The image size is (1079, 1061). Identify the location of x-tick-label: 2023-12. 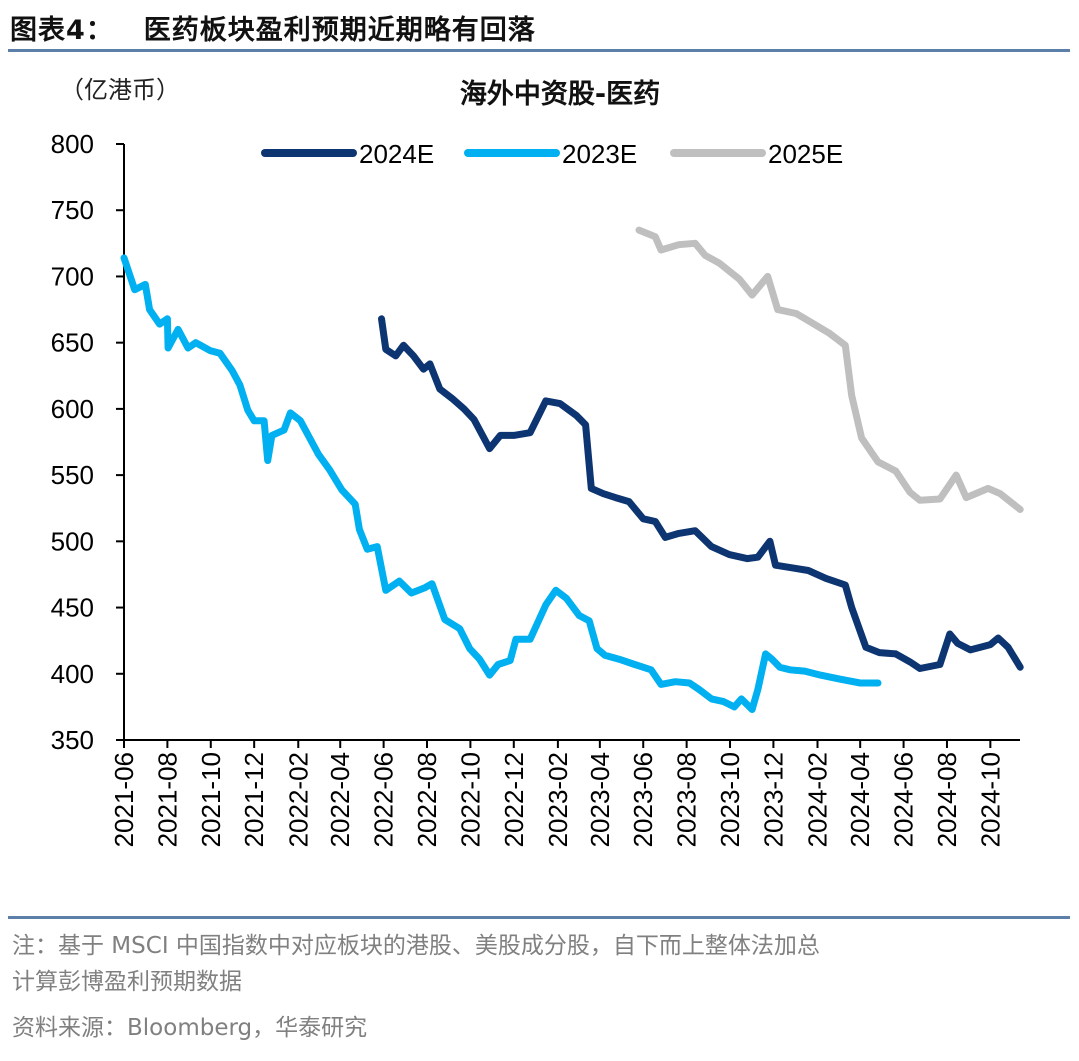
(773, 799).